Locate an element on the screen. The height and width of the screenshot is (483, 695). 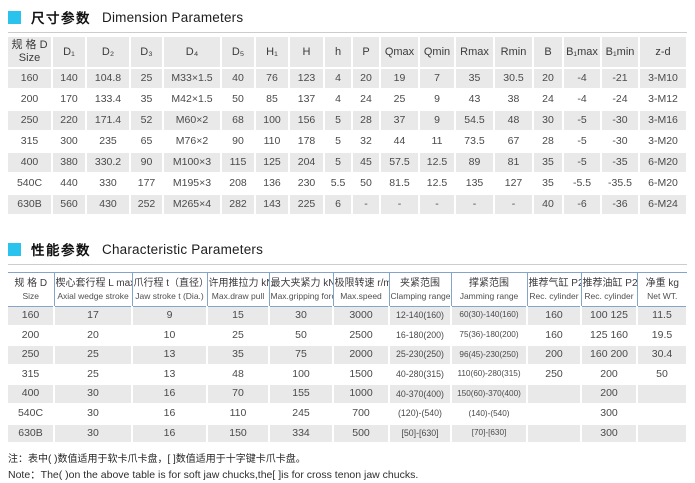
table-cell: 100 125 is located at coordinates (609, 316).